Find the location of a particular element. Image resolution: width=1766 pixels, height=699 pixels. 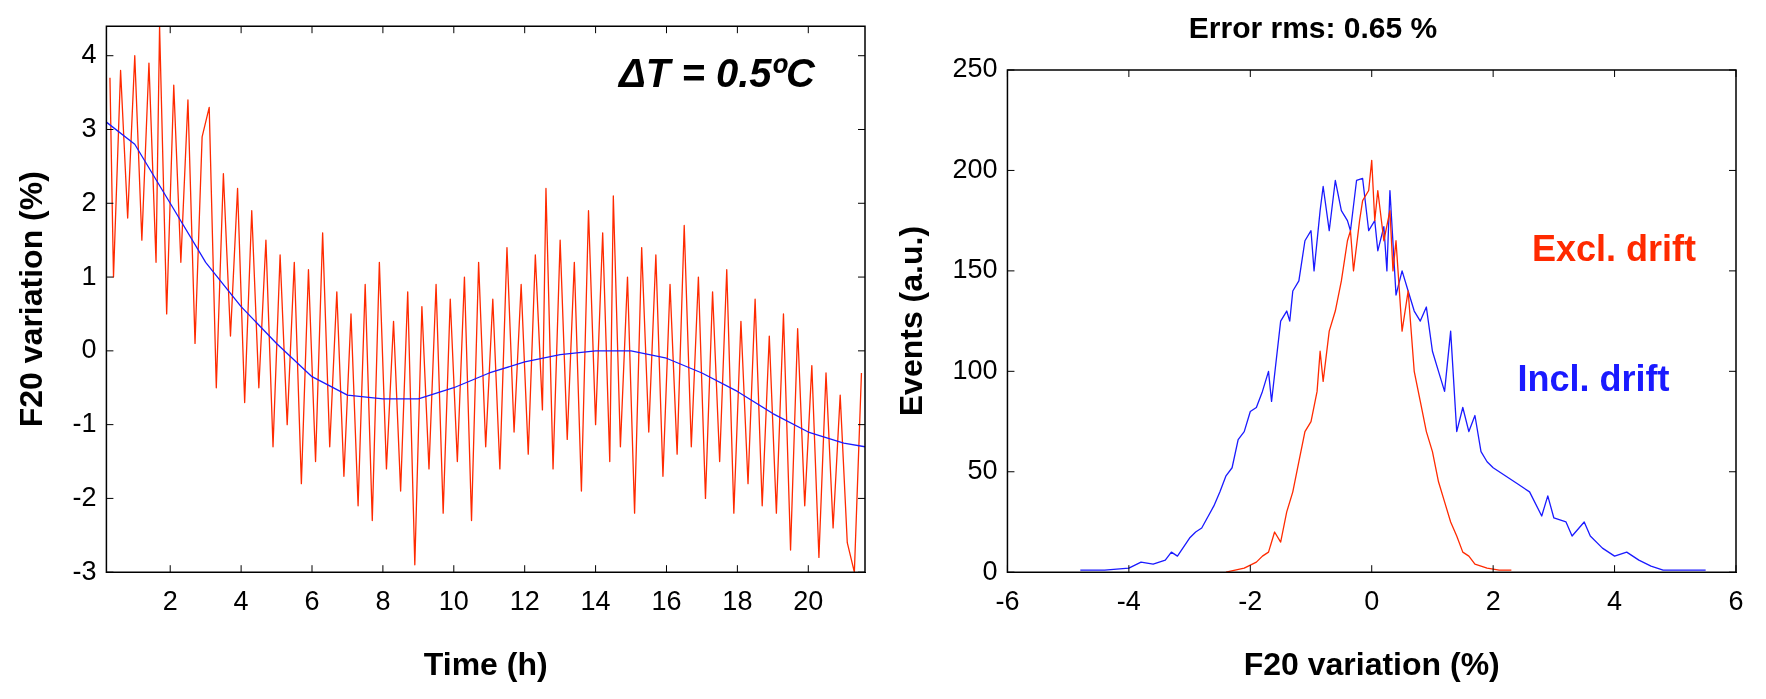

x-tick-label: 12 is located at coordinates (524, 600).